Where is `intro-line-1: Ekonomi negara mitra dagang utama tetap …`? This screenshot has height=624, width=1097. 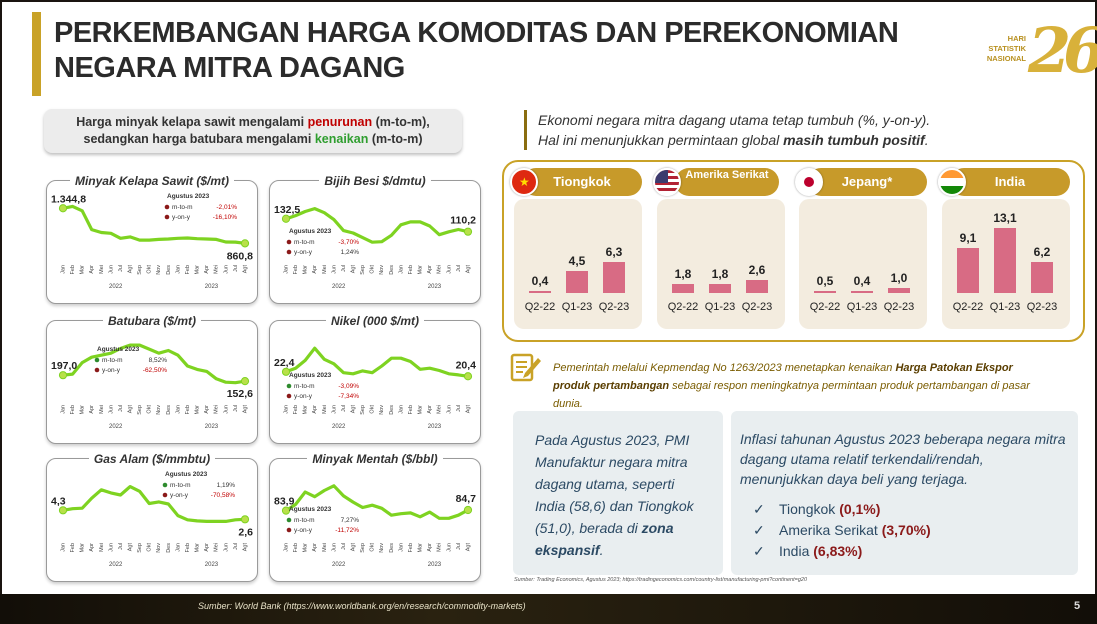 intro-line-1: Ekonomi negara mitra dagang utama tetap … is located at coordinates (734, 120).